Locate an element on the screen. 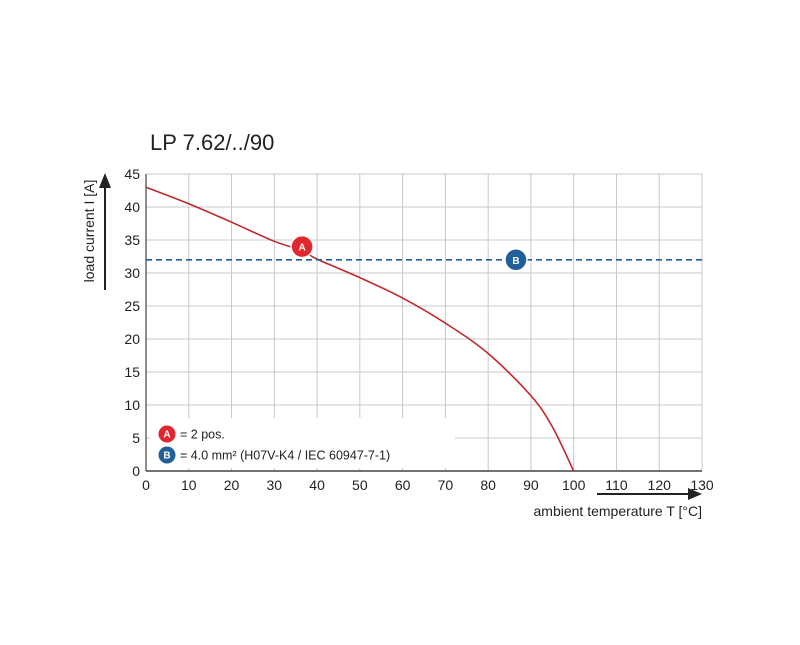 The image size is (800, 645). x-tick-label: 120 is located at coordinates (660, 485).